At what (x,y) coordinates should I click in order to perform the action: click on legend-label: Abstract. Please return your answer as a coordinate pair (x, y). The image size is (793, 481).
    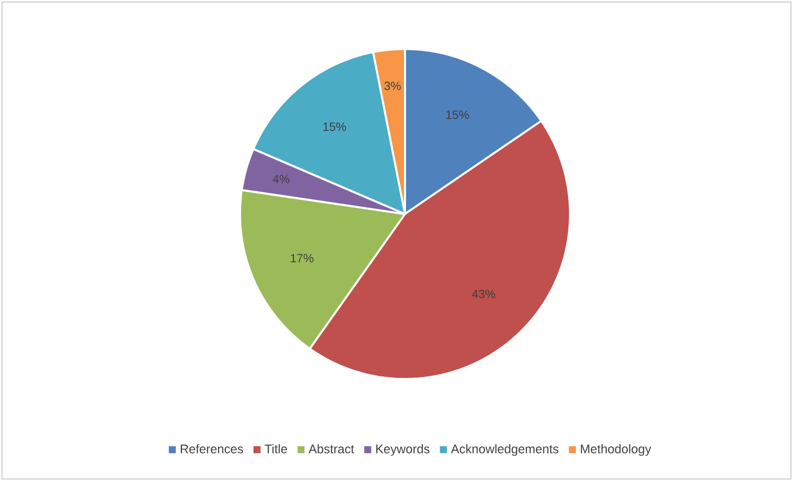
    Looking at the image, I should click on (331, 449).